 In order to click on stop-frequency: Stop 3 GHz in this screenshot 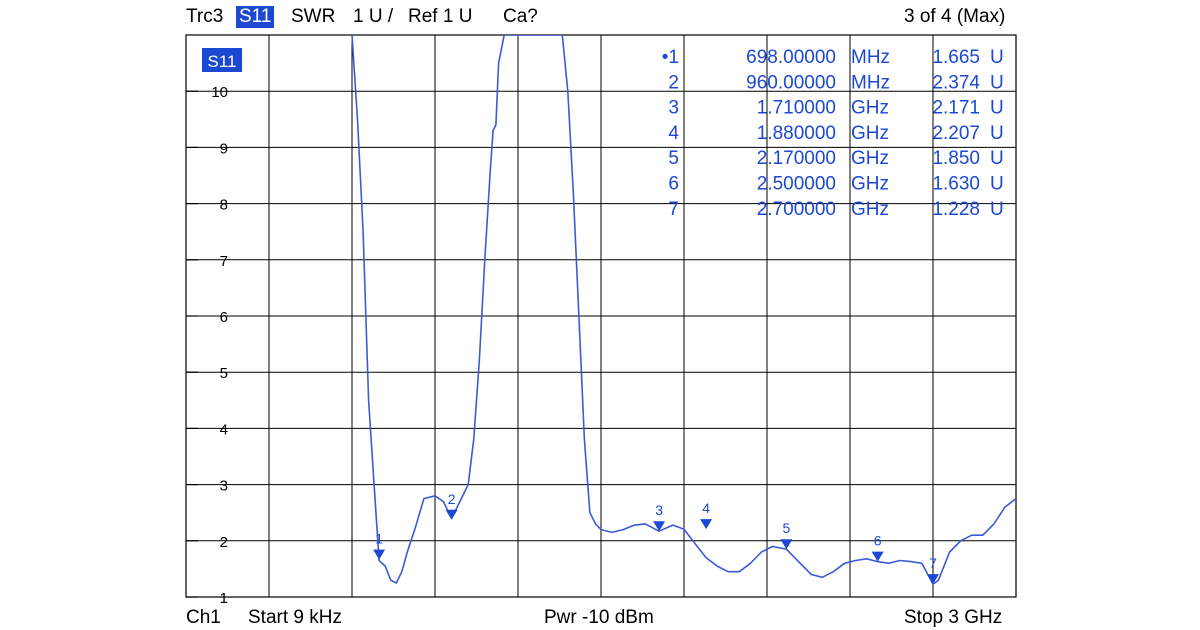, I will do `click(953, 617)`.